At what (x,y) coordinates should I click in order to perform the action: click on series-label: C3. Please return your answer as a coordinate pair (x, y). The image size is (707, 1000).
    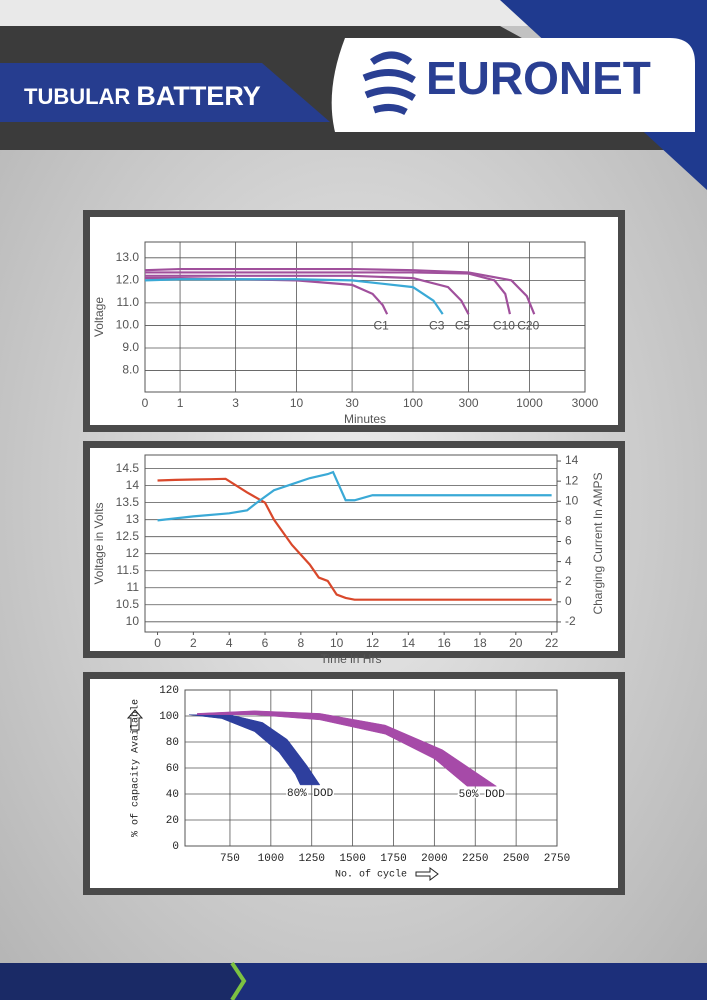
    Looking at the image, I should click on (437, 325).